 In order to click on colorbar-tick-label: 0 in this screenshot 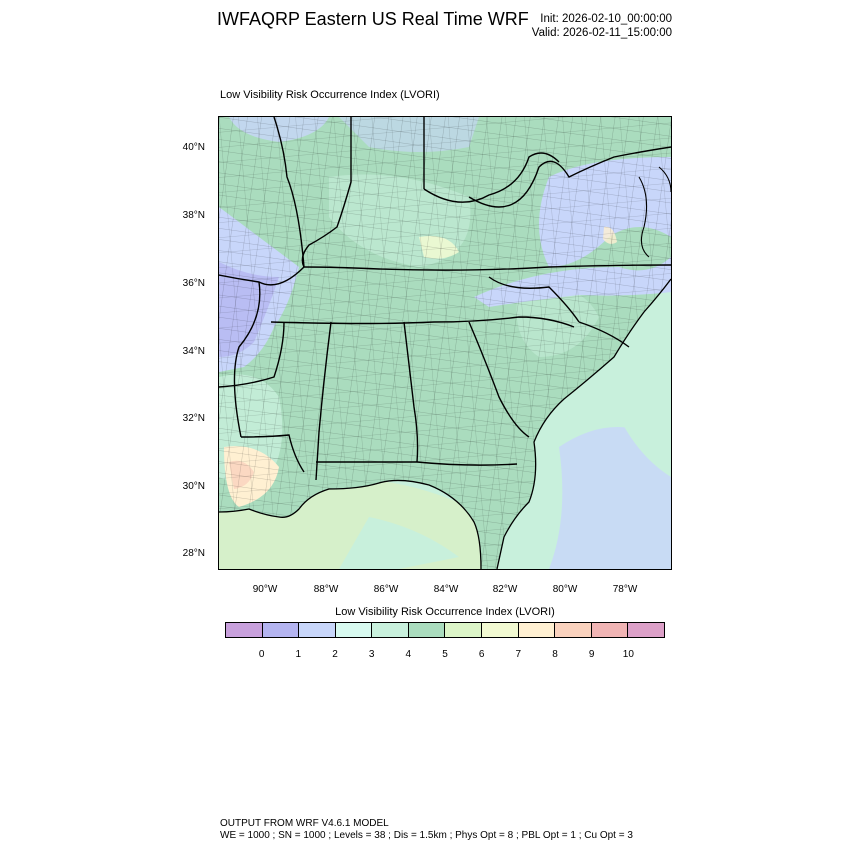, I will do `click(261, 654)`.